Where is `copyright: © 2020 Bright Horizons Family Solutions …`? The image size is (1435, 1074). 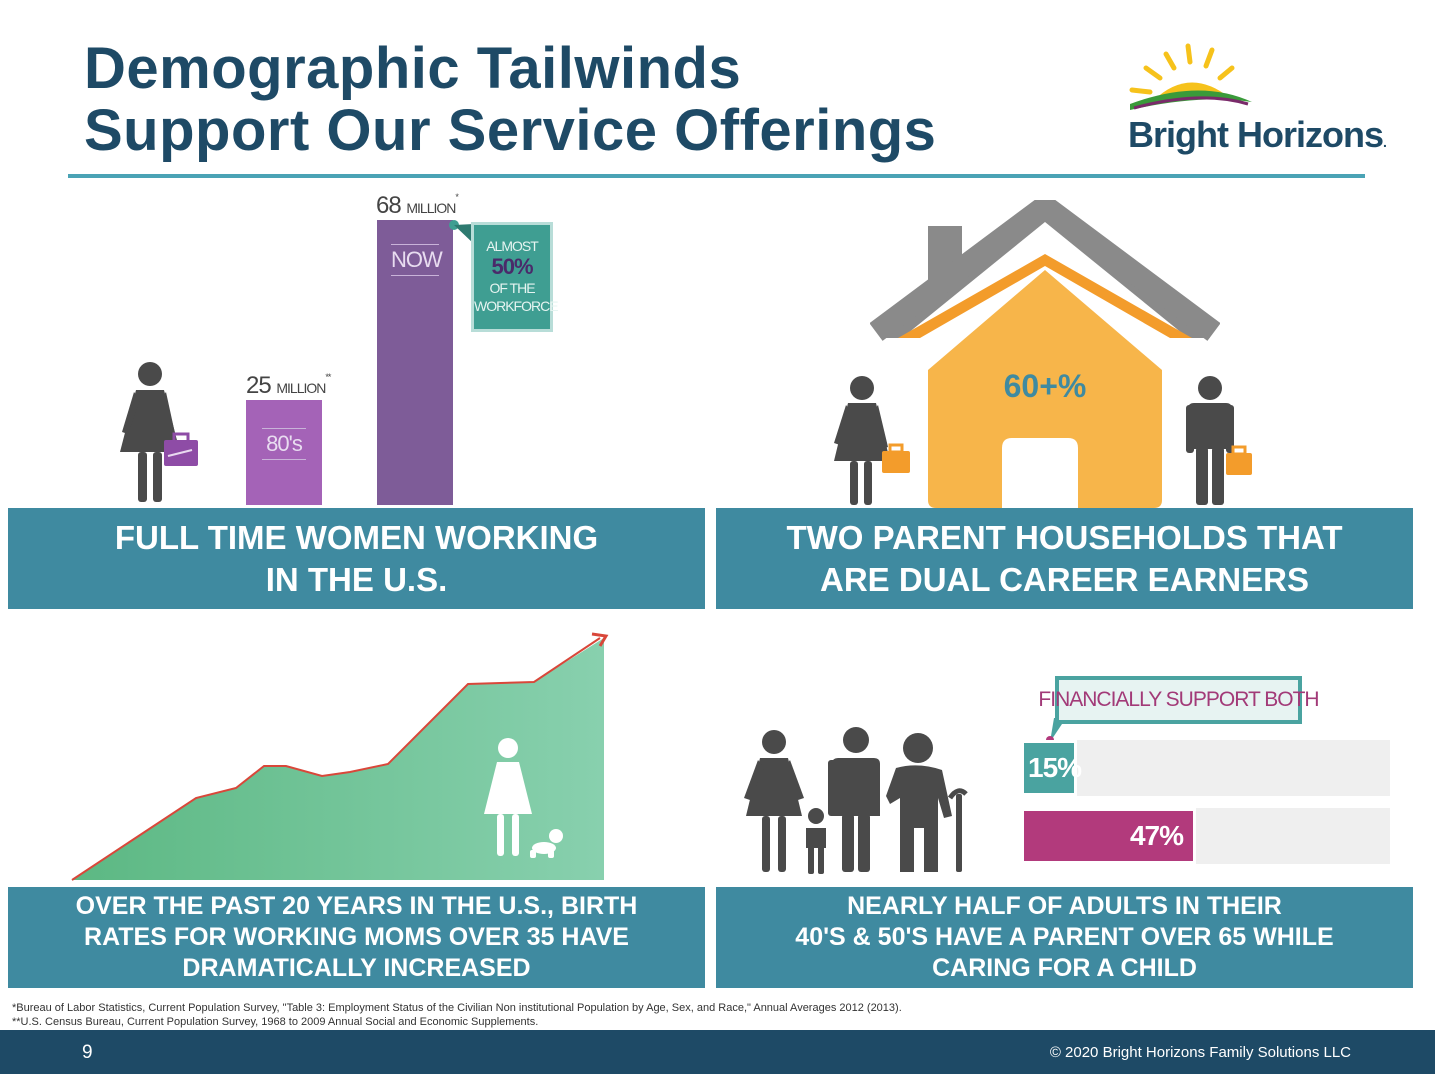
copyright: © 2020 Bright Horizons Family Solutions … is located at coordinates (1200, 1052).